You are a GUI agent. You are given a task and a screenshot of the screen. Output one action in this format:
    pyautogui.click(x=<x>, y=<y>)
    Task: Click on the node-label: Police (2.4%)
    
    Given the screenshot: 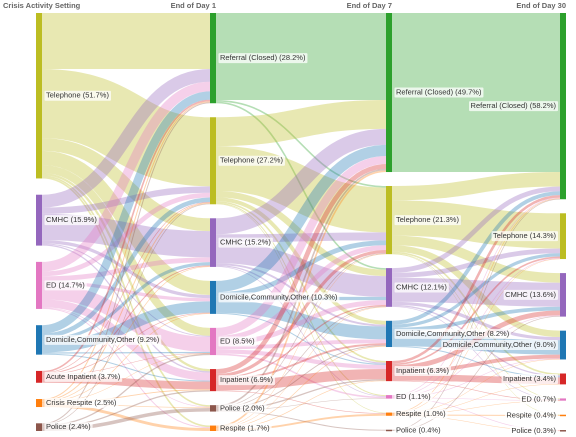 What is the action you would take?
    pyautogui.click(x=68, y=426)
    